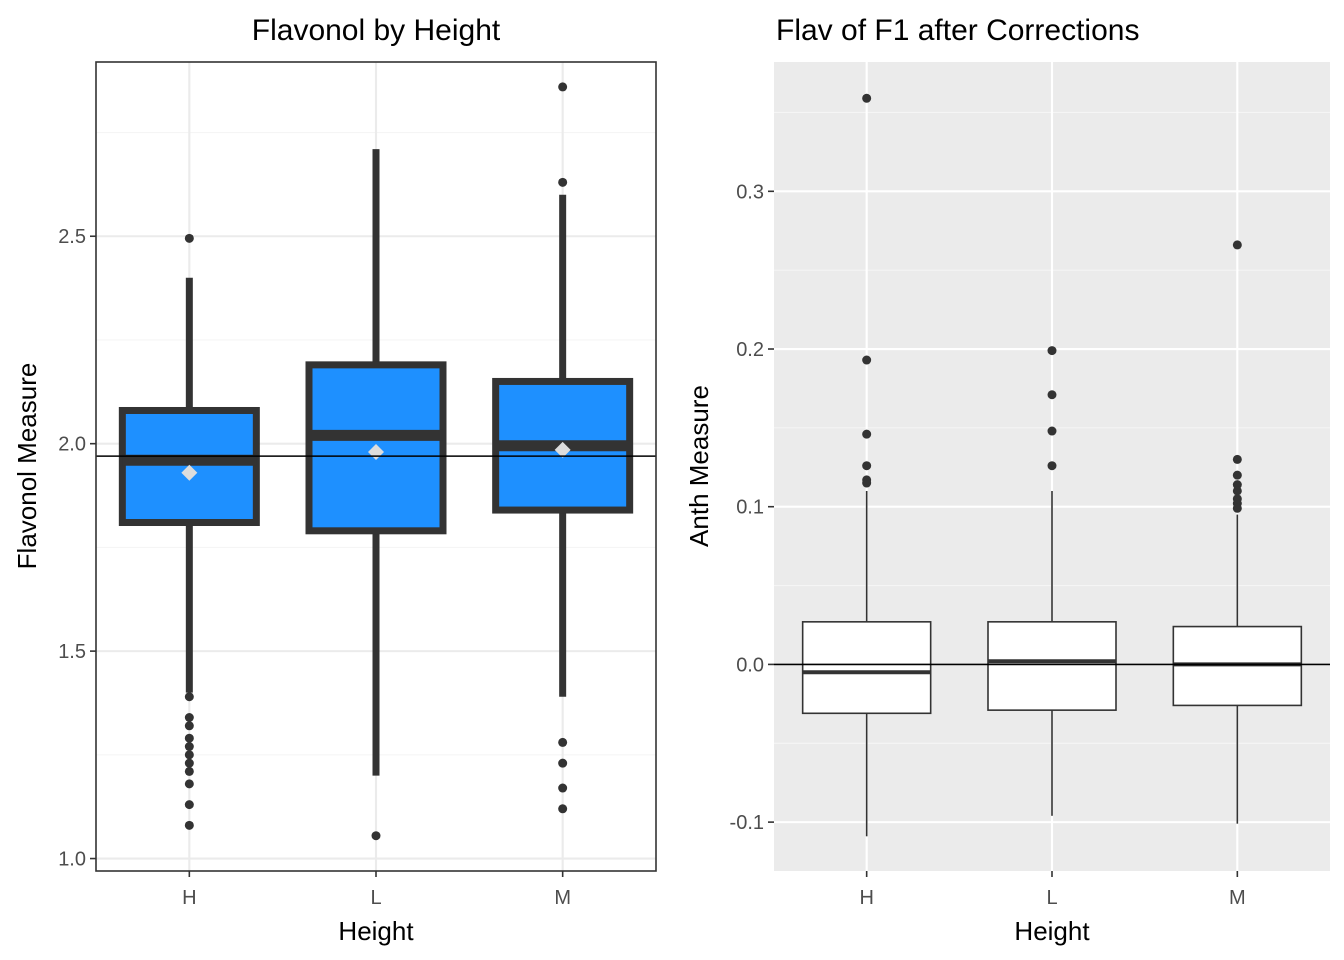 The image size is (1344, 960). I want to click on chart-title: Flav of F1 after Corrections, so click(957, 30).